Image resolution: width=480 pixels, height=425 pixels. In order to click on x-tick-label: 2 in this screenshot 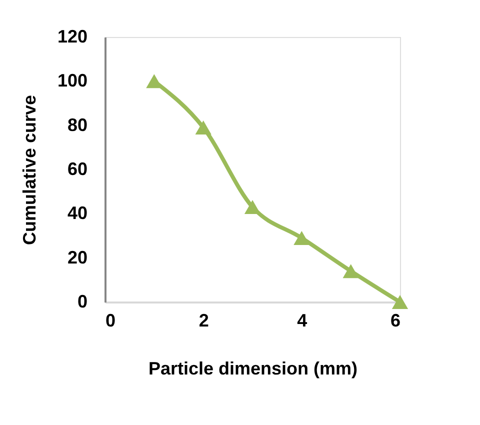, I will do `click(203, 320)`.